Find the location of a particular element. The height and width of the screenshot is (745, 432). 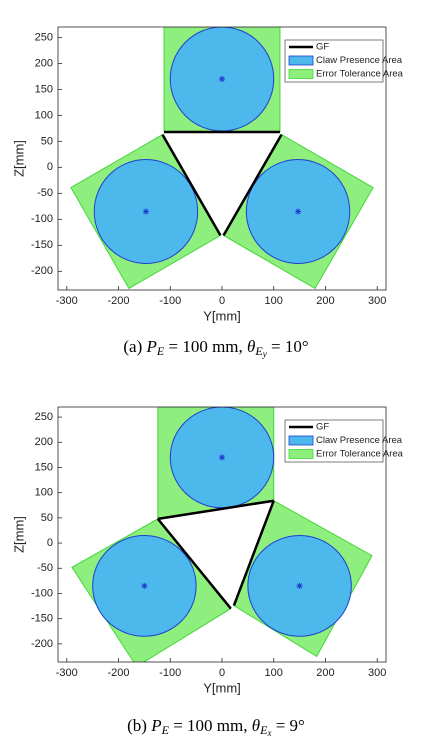

caption-part: x is located at coordinates (268, 733).